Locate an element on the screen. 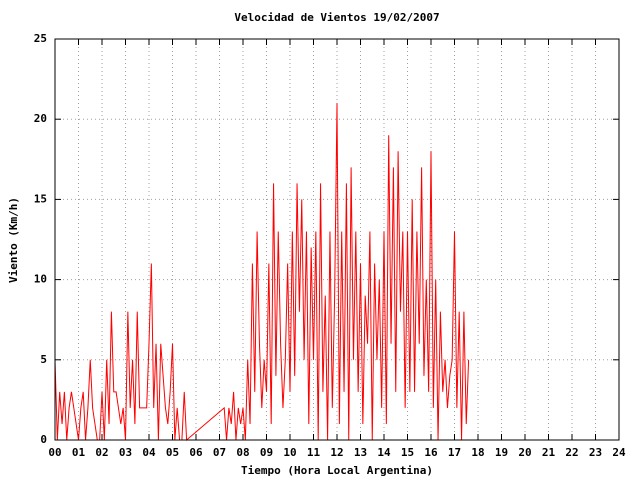 This screenshot has height=480, width=640. y-tick-label: 5 is located at coordinates (43, 359).